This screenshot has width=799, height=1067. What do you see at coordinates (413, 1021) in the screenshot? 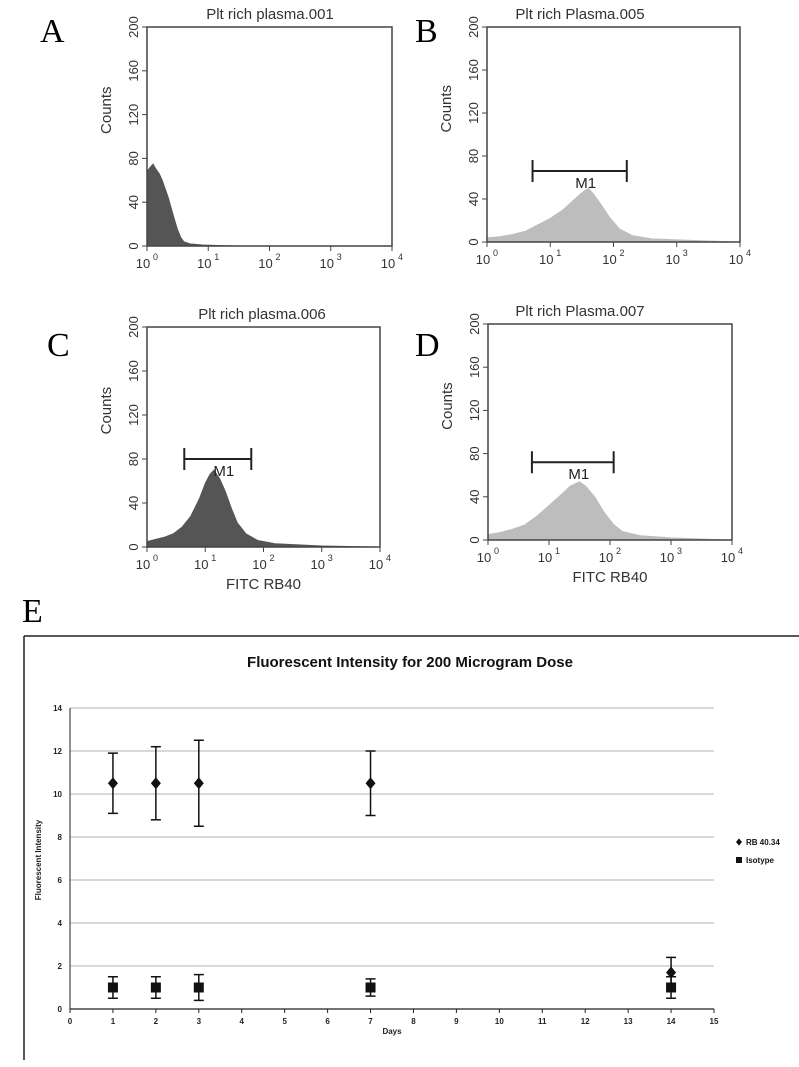
I see `x-tick-label: 8` at bounding box center [413, 1021].